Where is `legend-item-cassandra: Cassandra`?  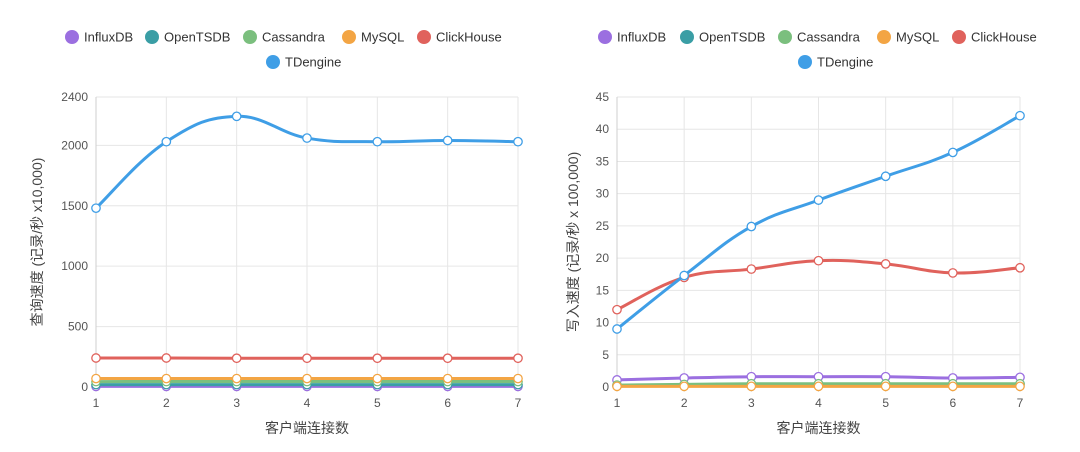
legend-item-cassandra: Cassandra is located at coordinates (284, 37).